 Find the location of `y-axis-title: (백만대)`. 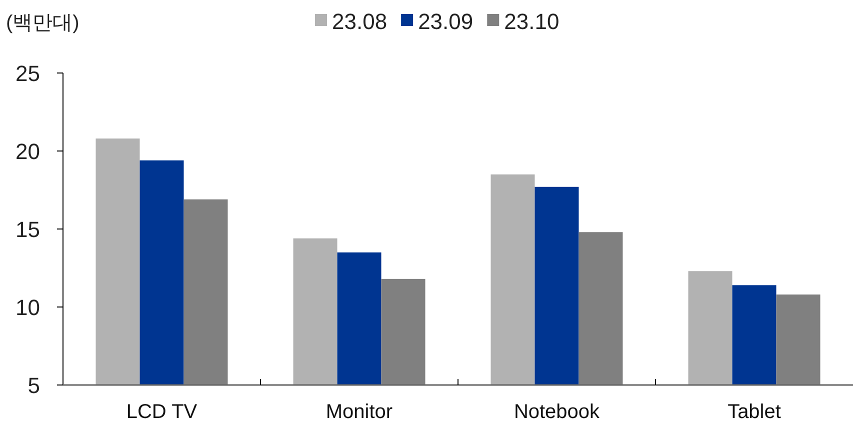

y-axis-title: (백만대) is located at coordinates (43, 23).